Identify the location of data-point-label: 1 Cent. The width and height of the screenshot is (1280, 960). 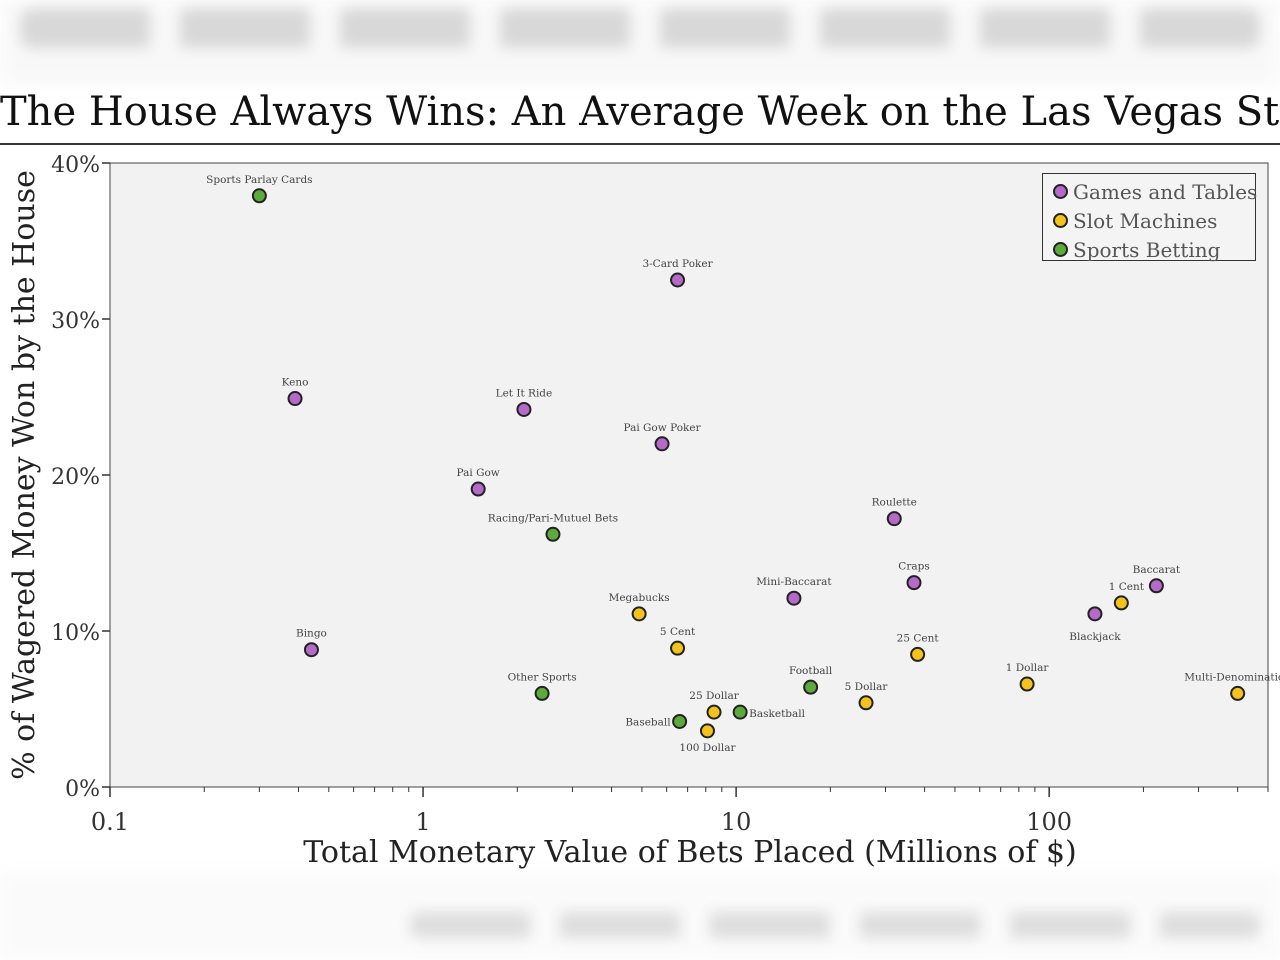
(1127, 587).